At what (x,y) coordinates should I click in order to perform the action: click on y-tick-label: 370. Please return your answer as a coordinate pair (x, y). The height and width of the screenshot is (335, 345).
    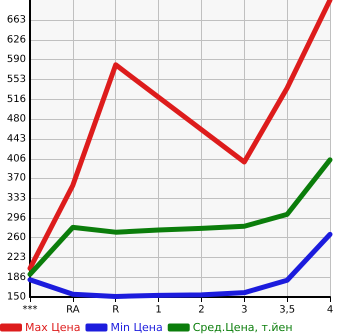
    Looking at the image, I should click on (16, 178).